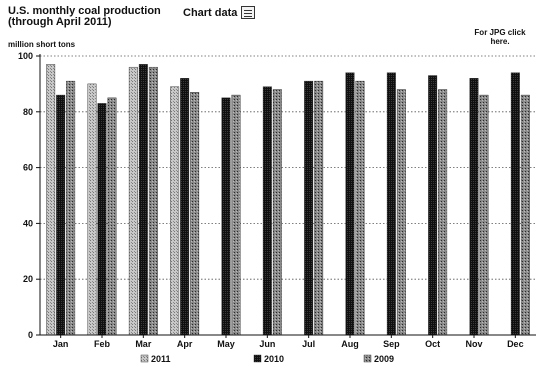 The height and width of the screenshot is (371, 543). What do you see at coordinates (51, 200) in the screenshot?
I see `bar-2011-jan` at bounding box center [51, 200].